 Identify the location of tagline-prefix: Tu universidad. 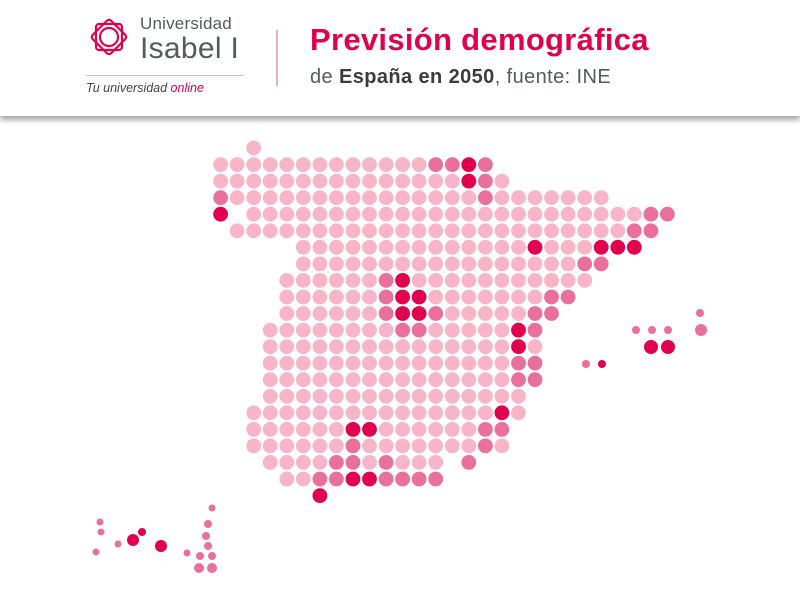
(128, 88).